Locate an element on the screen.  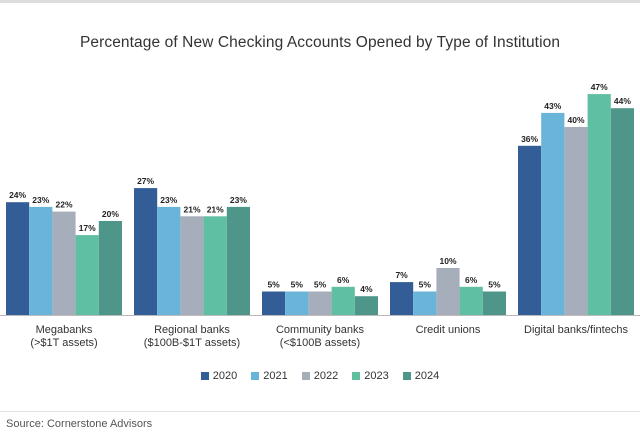
category-label-4: Digital banks/fintechs is located at coordinates (576, 330).